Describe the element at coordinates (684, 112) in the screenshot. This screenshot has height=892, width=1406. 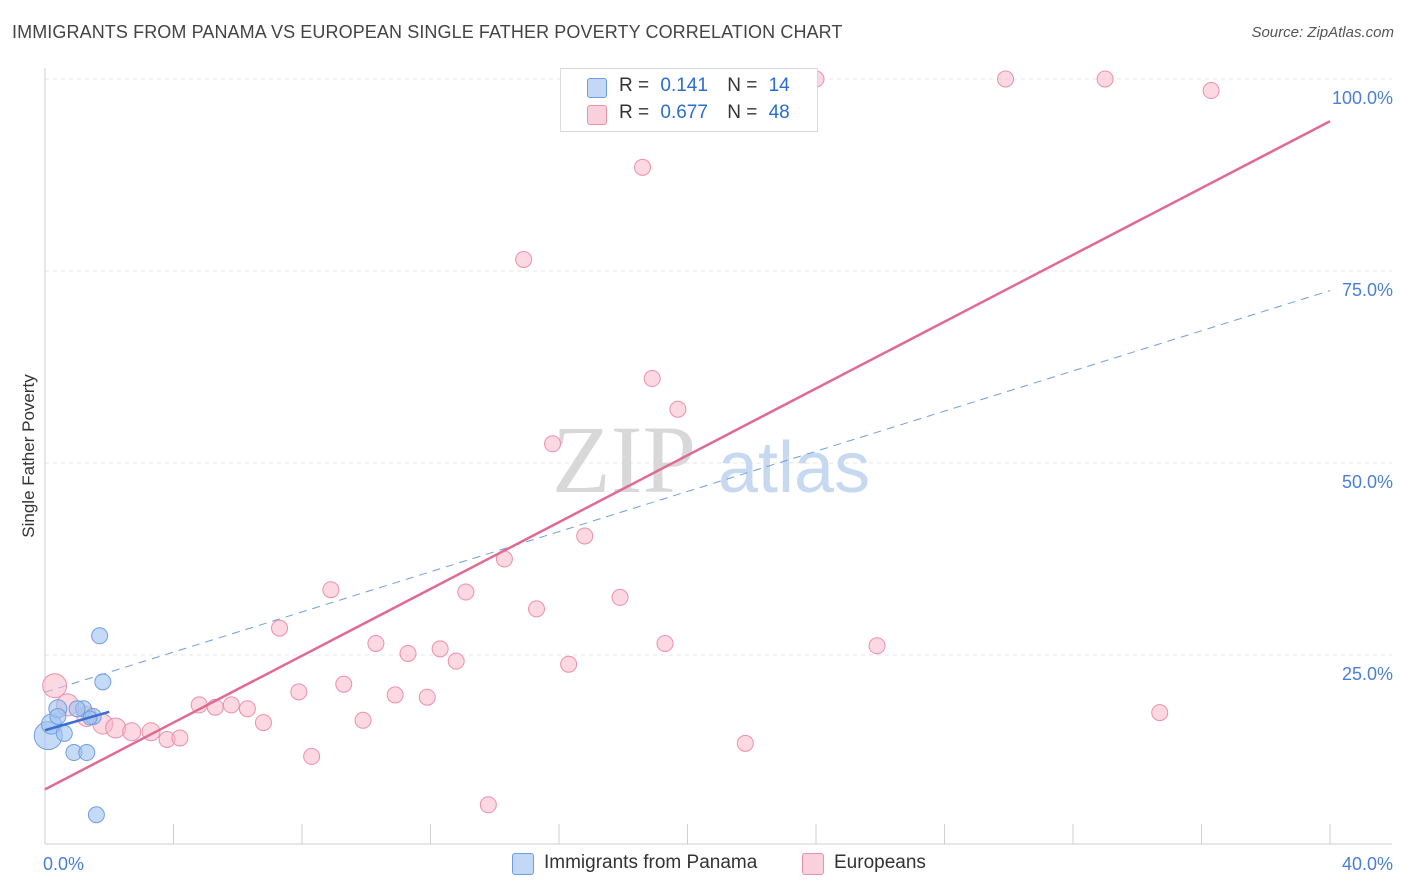
I see `europeans-r-value: 0.677` at that location.